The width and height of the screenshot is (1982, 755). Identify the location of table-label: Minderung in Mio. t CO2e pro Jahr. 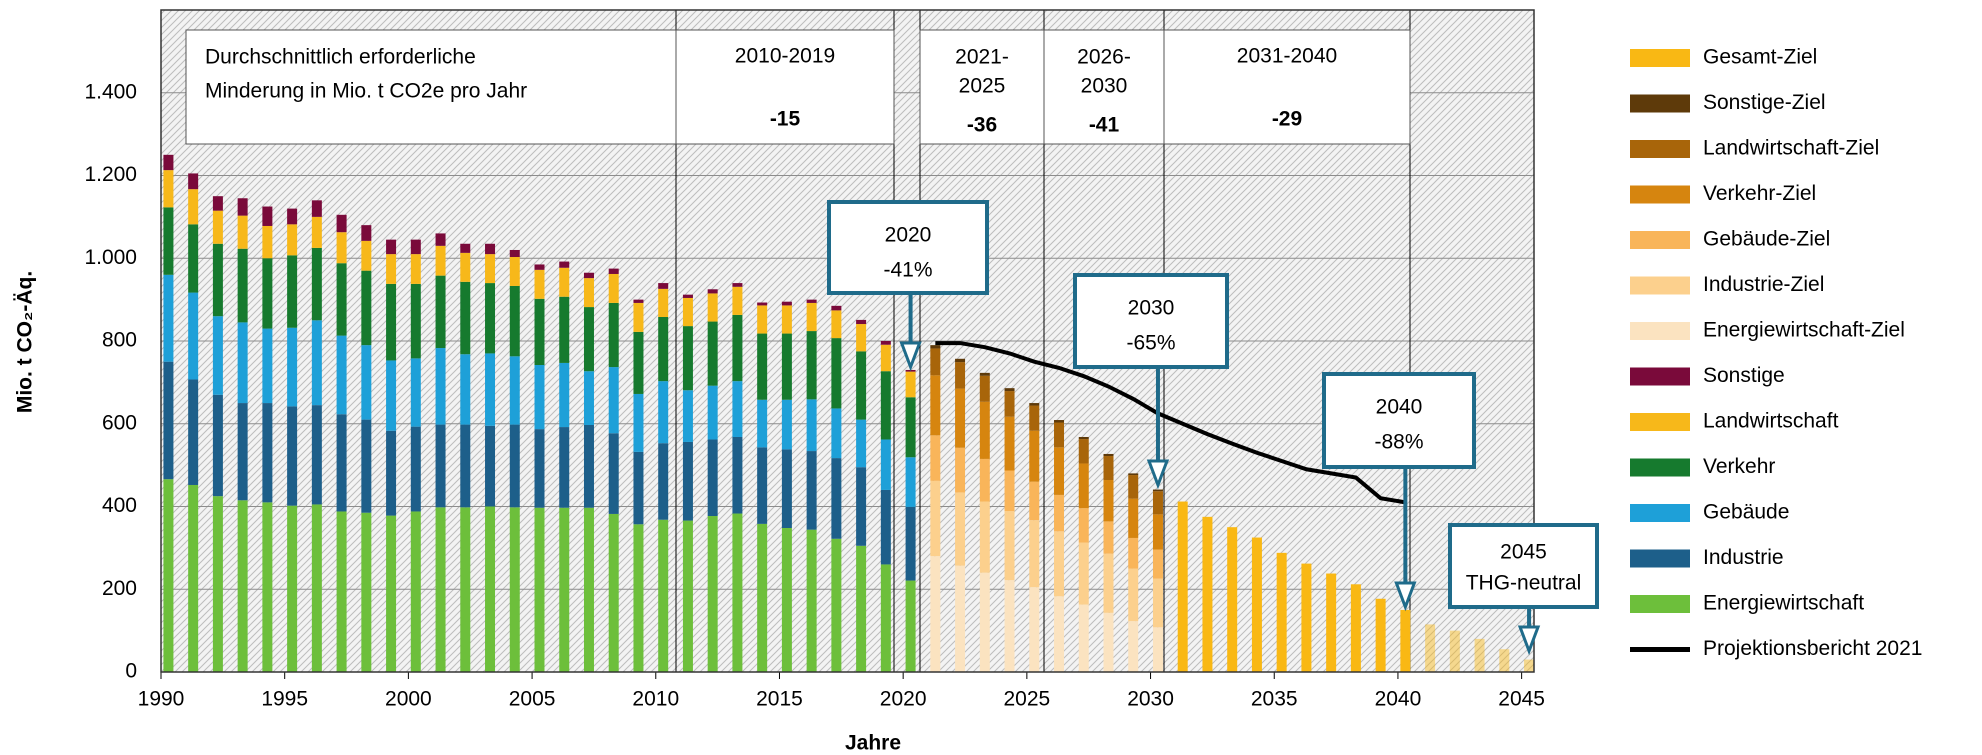
(366, 91).